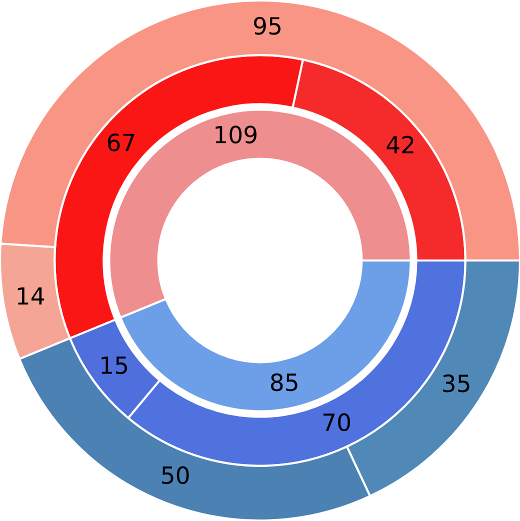  Describe the element at coordinates (267, 25) in the screenshot. I see `data-label: 95` at that location.